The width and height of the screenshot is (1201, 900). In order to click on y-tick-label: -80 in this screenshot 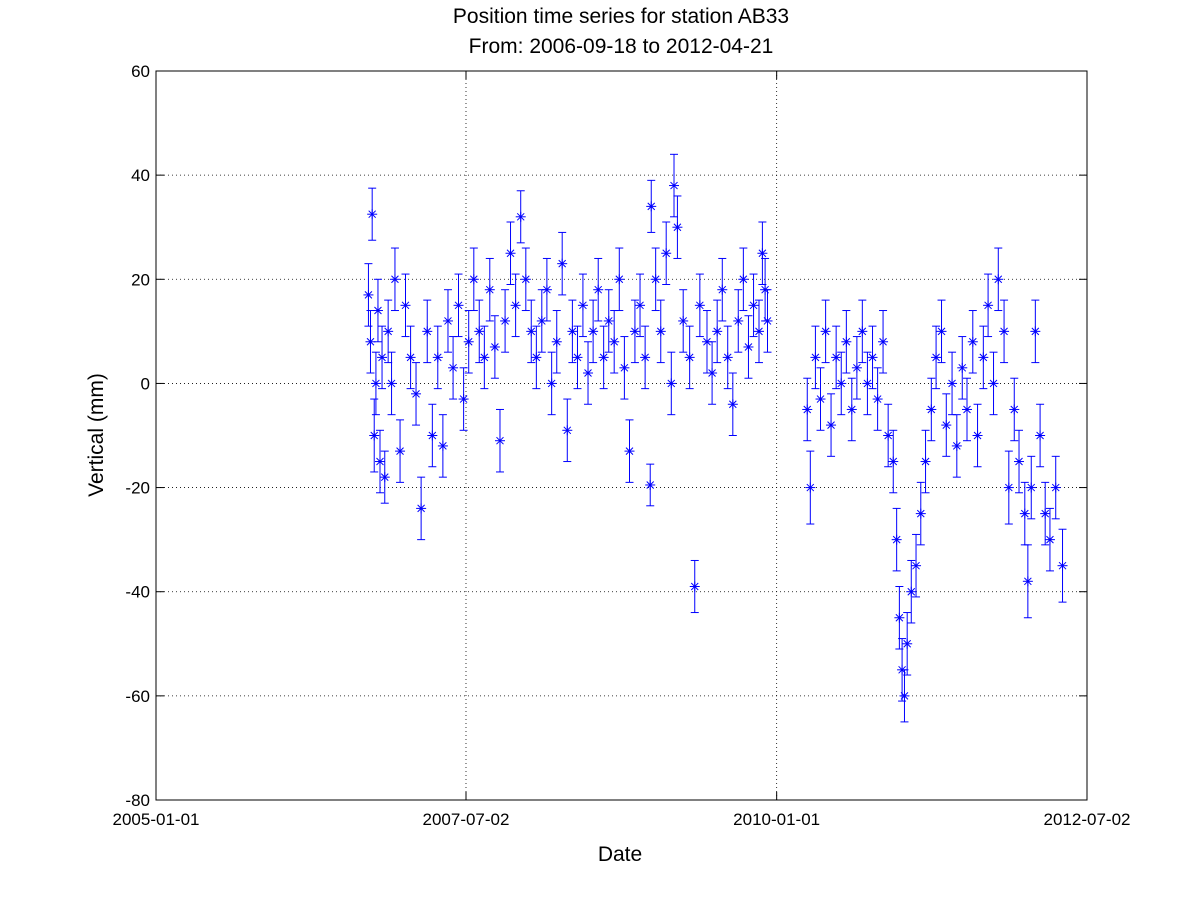, I will do `click(137, 800)`.